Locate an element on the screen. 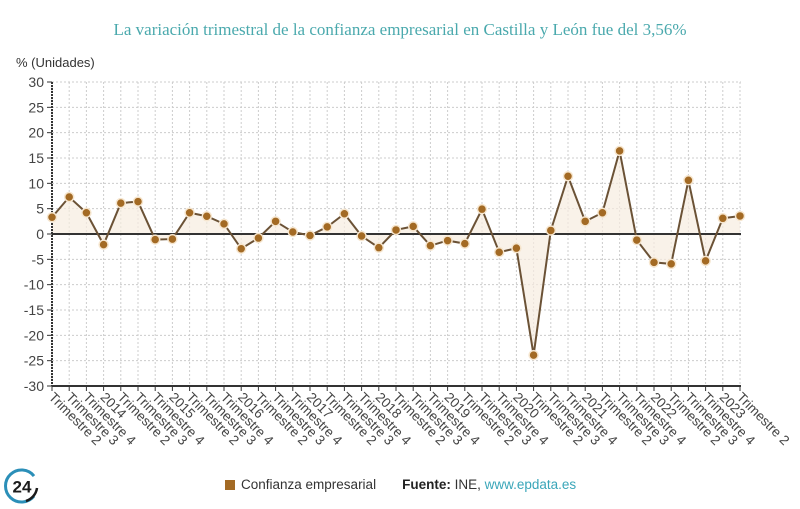 This screenshot has height=509, width=800. data-point: Trimestre 3: 0.7 is located at coordinates (551, 230).